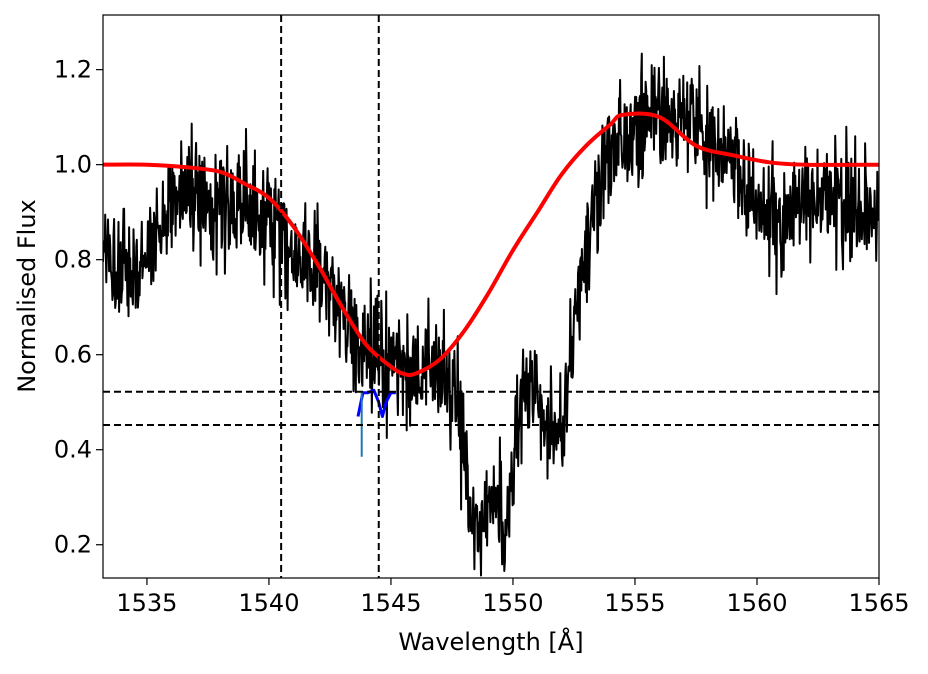 The image size is (928, 674). What do you see at coordinates (512, 603) in the screenshot?
I see `x-tick-label: 1550` at bounding box center [512, 603].